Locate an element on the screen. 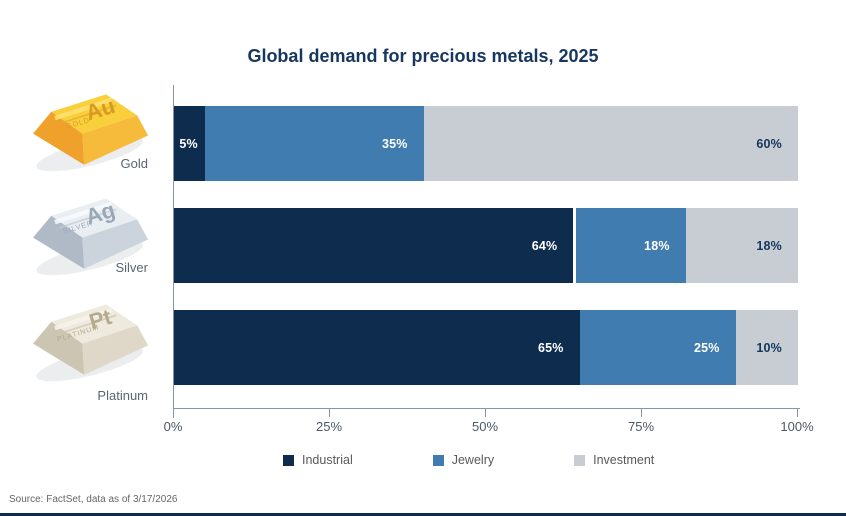 The height and width of the screenshot is (516, 846). x-tick-label: 50% is located at coordinates (485, 426).